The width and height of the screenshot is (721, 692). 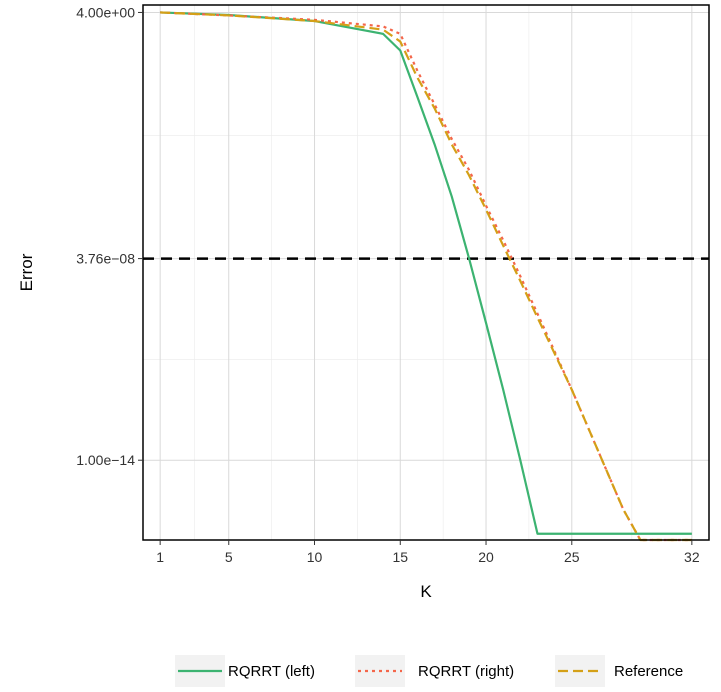 I want to click on x-axis-title: K, so click(x=426, y=591).